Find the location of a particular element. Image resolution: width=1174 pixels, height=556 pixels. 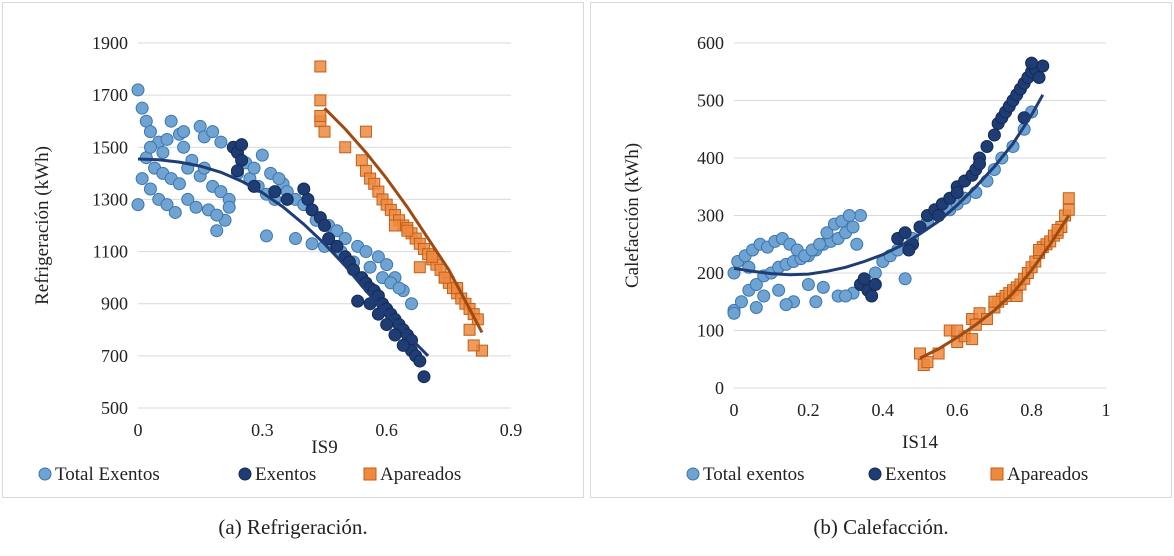

y-tick-label: 1100 is located at coordinates (110, 252).